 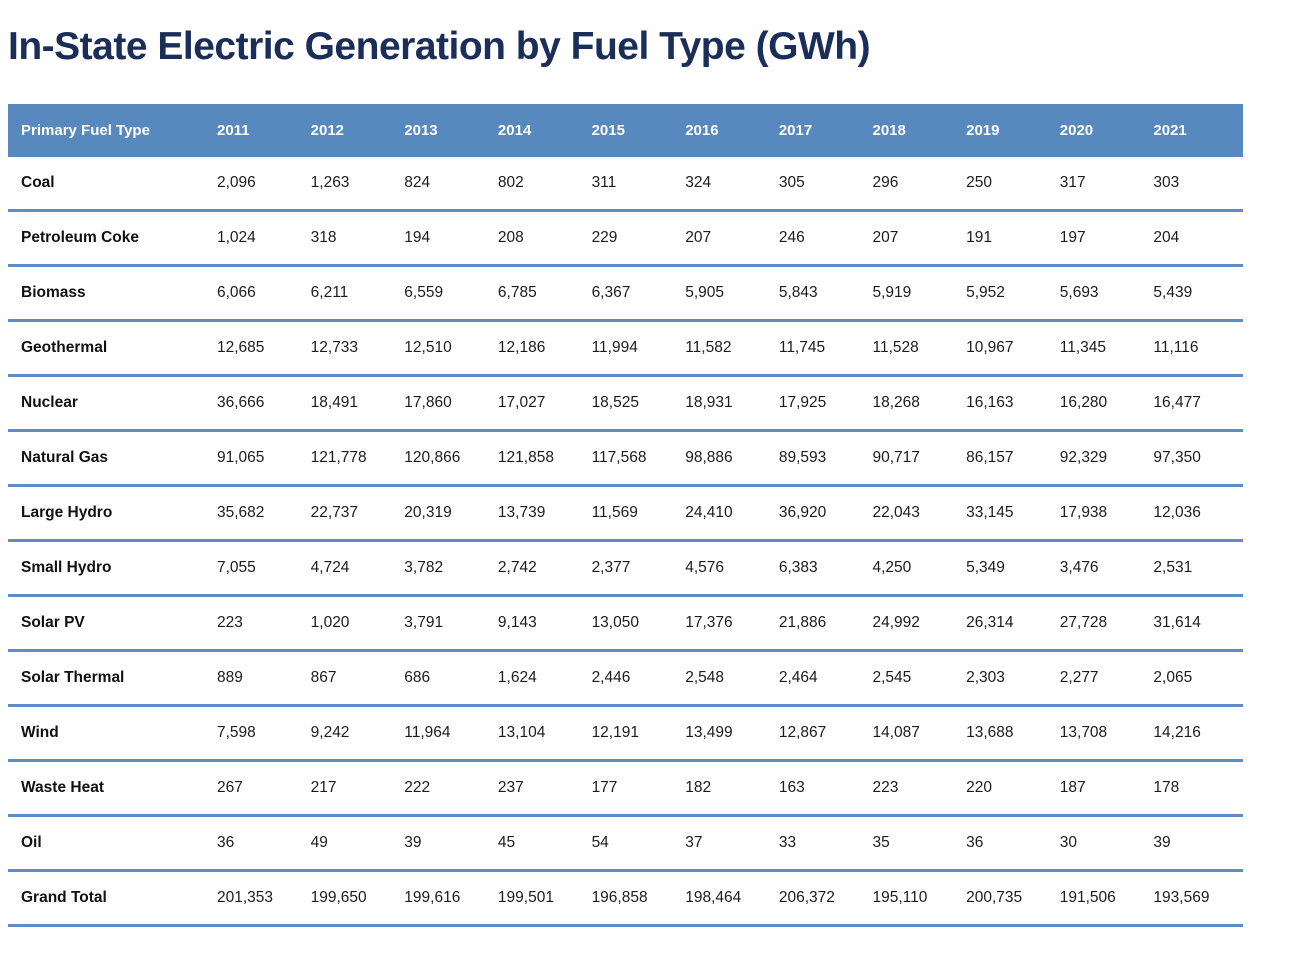 I want to click on table-cell: 1,624, so click(x=517, y=677).